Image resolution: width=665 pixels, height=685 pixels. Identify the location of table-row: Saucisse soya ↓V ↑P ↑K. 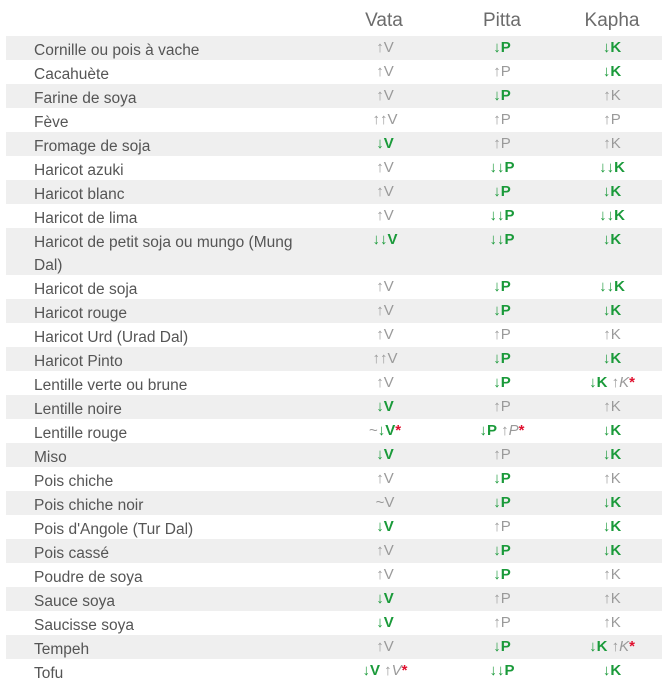
(334, 623).